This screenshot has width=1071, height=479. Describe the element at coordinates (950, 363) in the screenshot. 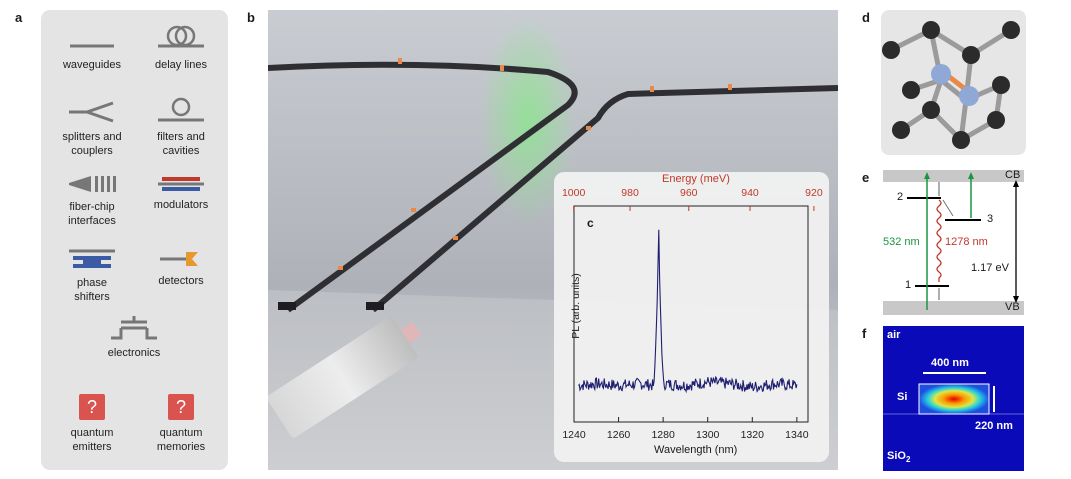

I see `width-label: 400 nm` at that location.